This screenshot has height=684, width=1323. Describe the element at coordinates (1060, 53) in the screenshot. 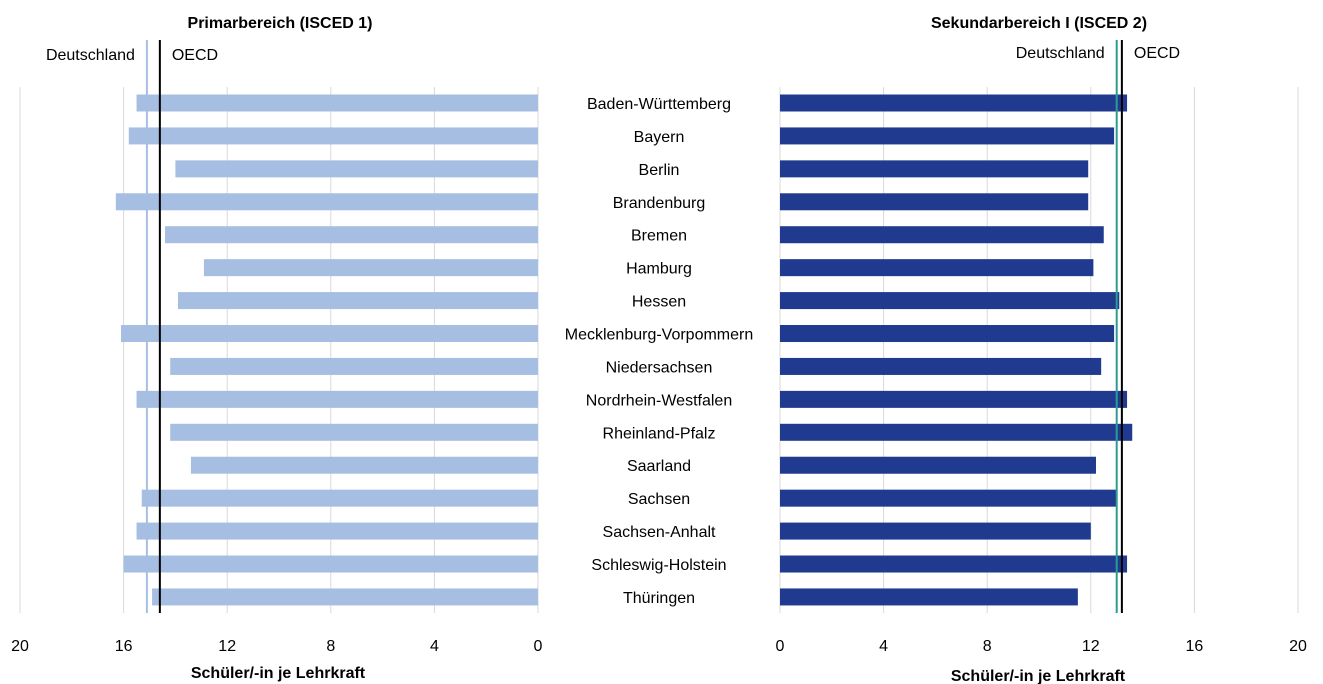

I see `reference-label-sekundar: Deutschland` at that location.